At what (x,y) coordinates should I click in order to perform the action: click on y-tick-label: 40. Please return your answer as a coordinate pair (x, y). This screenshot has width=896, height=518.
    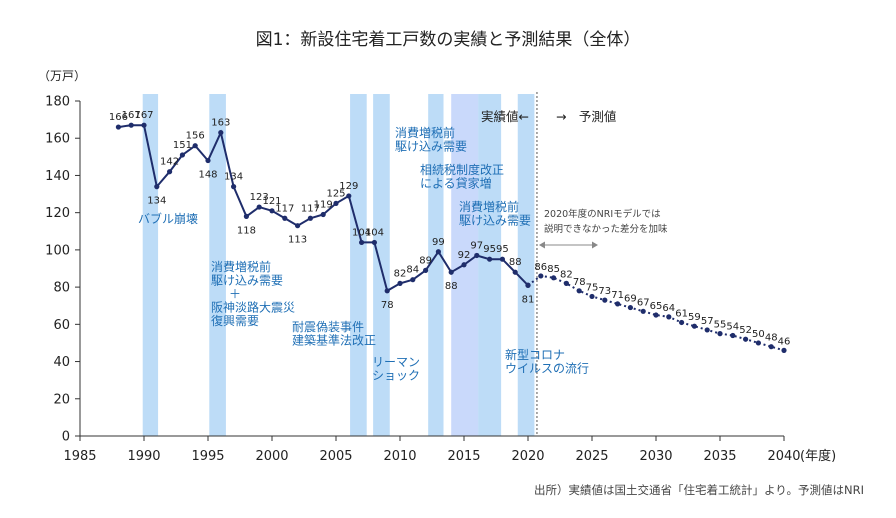
    Looking at the image, I should click on (61, 362).